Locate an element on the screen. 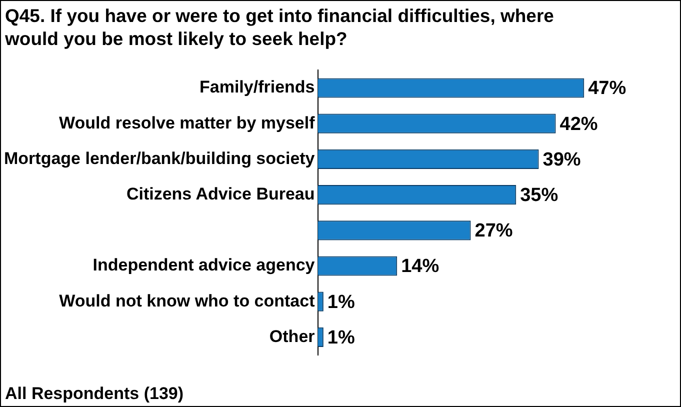 The image size is (681, 407). data-label: 14% is located at coordinates (420, 267).